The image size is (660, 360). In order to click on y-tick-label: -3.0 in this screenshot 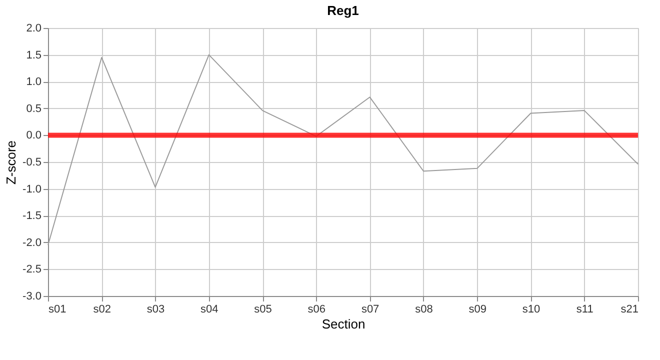, I will do `click(32, 296)`.